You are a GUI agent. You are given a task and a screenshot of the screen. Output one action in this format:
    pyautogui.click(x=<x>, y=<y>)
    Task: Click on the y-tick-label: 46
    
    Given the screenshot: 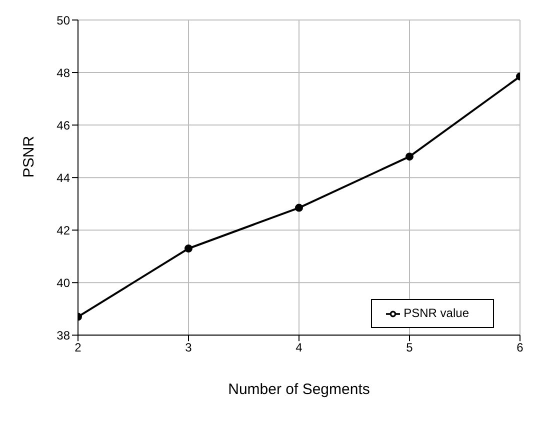 What is the action you would take?
    pyautogui.click(x=63, y=125)
    